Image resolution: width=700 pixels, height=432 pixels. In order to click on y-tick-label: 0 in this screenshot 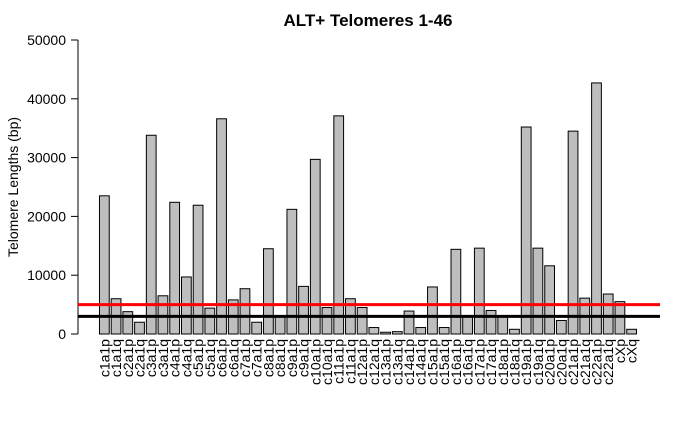, I will do `click(62, 334)`.